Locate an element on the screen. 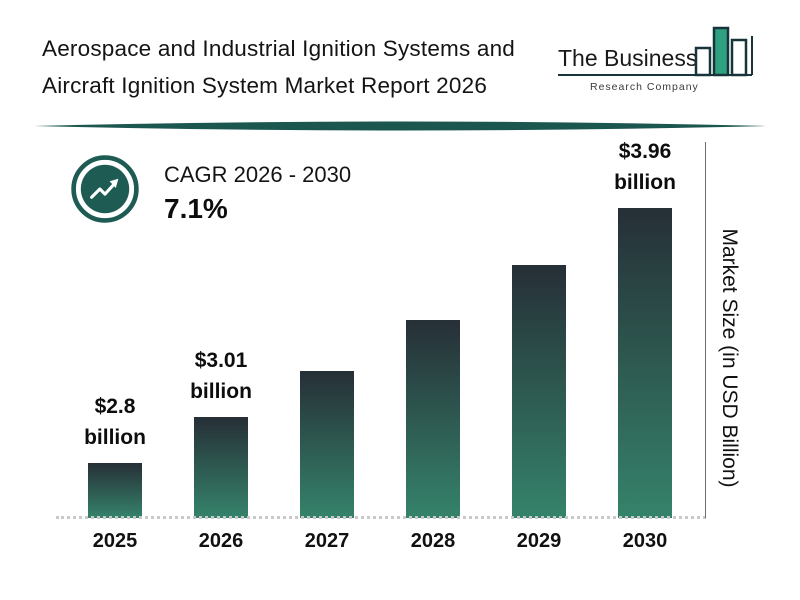 This screenshot has width=800, height=600. bar-2029 is located at coordinates (539, 391).